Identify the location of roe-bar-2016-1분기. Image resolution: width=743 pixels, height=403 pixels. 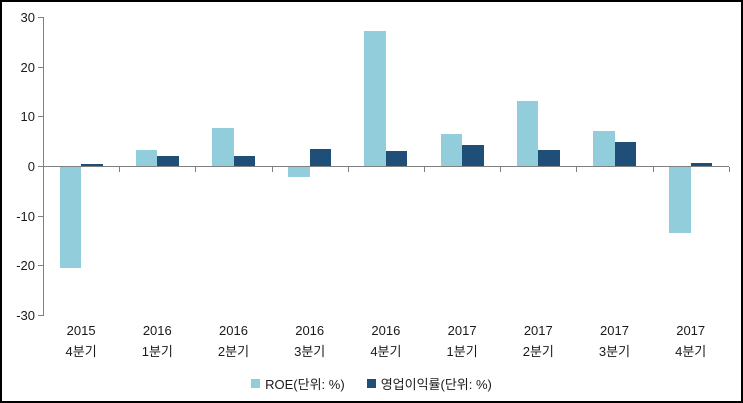
(146, 158).